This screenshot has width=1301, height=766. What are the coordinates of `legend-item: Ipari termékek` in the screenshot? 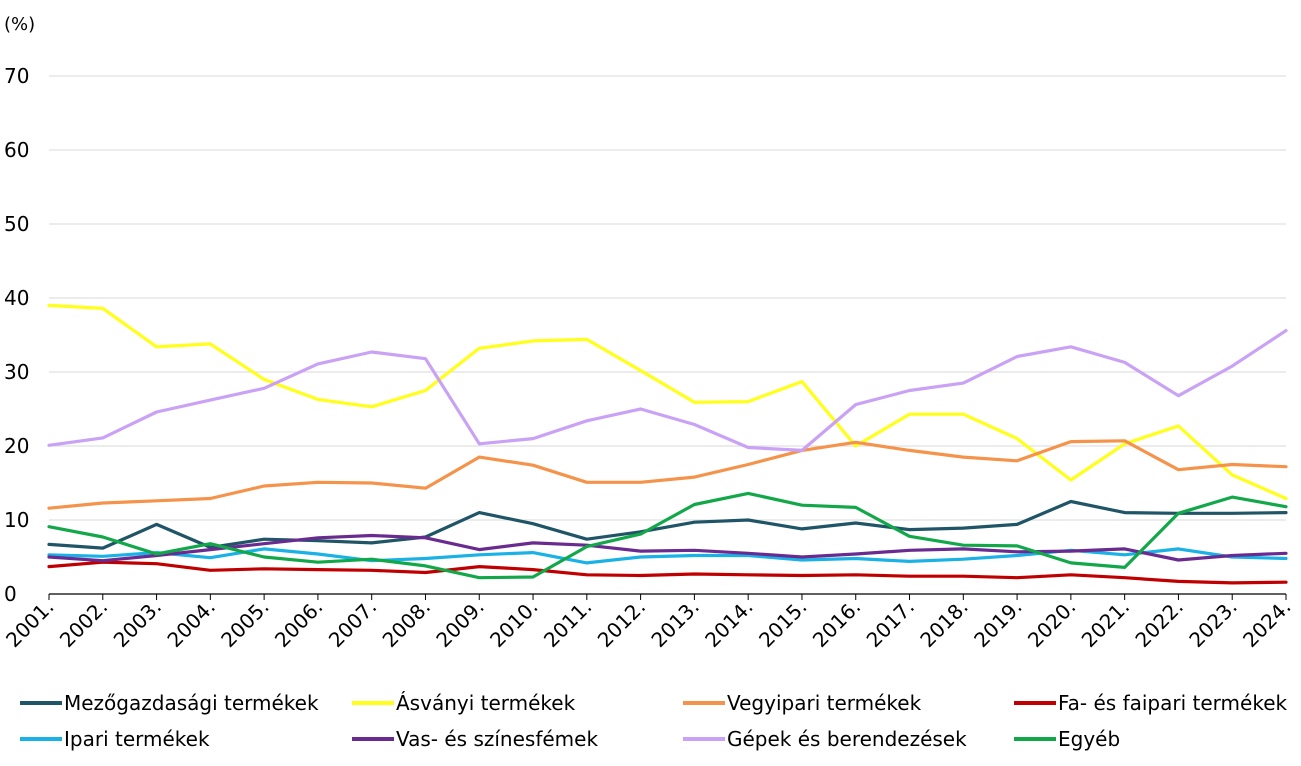 It's located at (115, 739).